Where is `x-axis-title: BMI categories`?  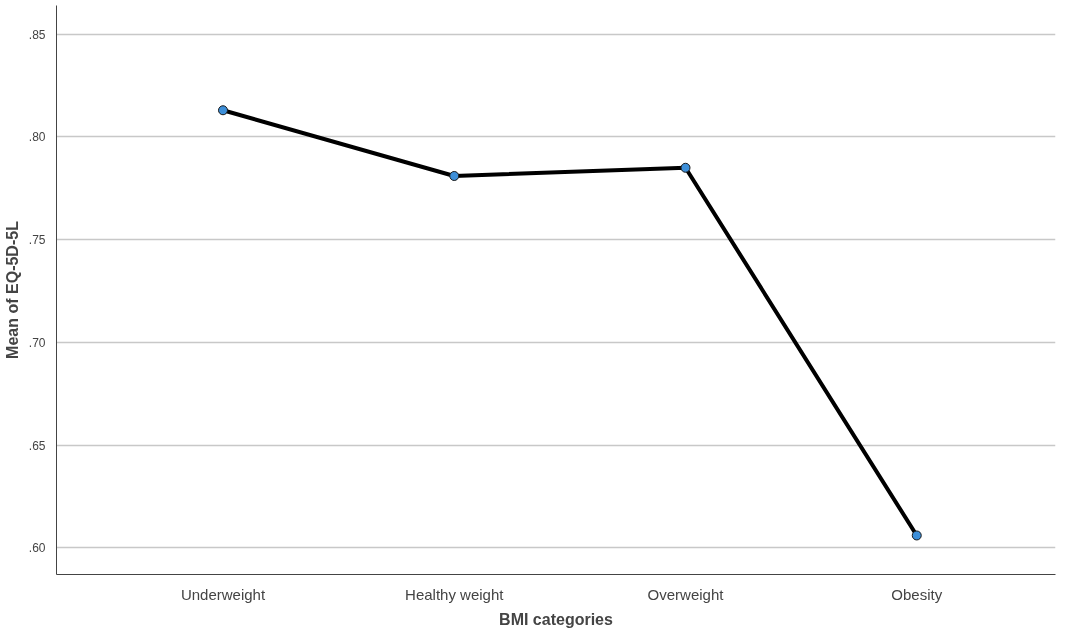 x-axis-title: BMI categories is located at coordinates (556, 619).